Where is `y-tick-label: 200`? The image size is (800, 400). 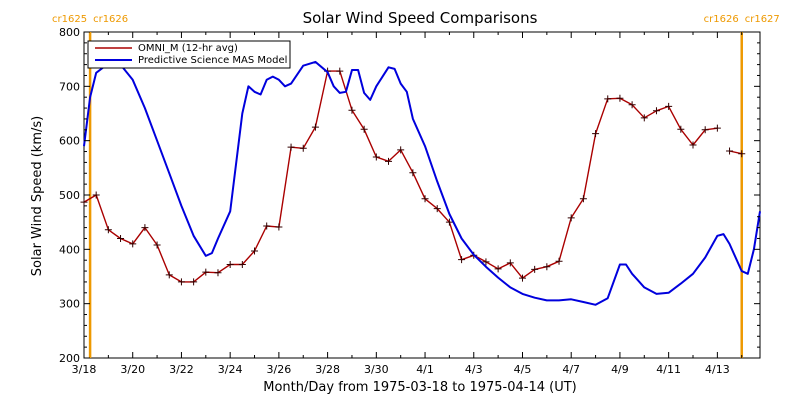 y-tick-label: 200 is located at coordinates (69, 358).